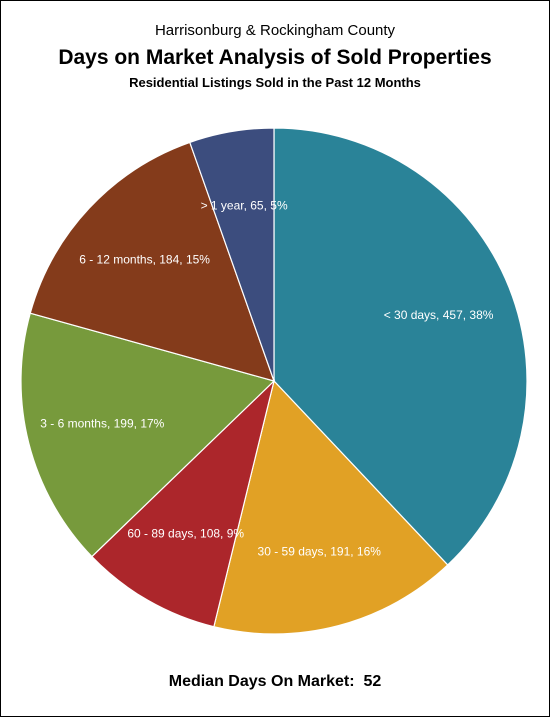  What do you see at coordinates (185, 534) in the screenshot?
I see `pie-slice-label-2: 60 - 89 days, 108, 9%` at bounding box center [185, 534].